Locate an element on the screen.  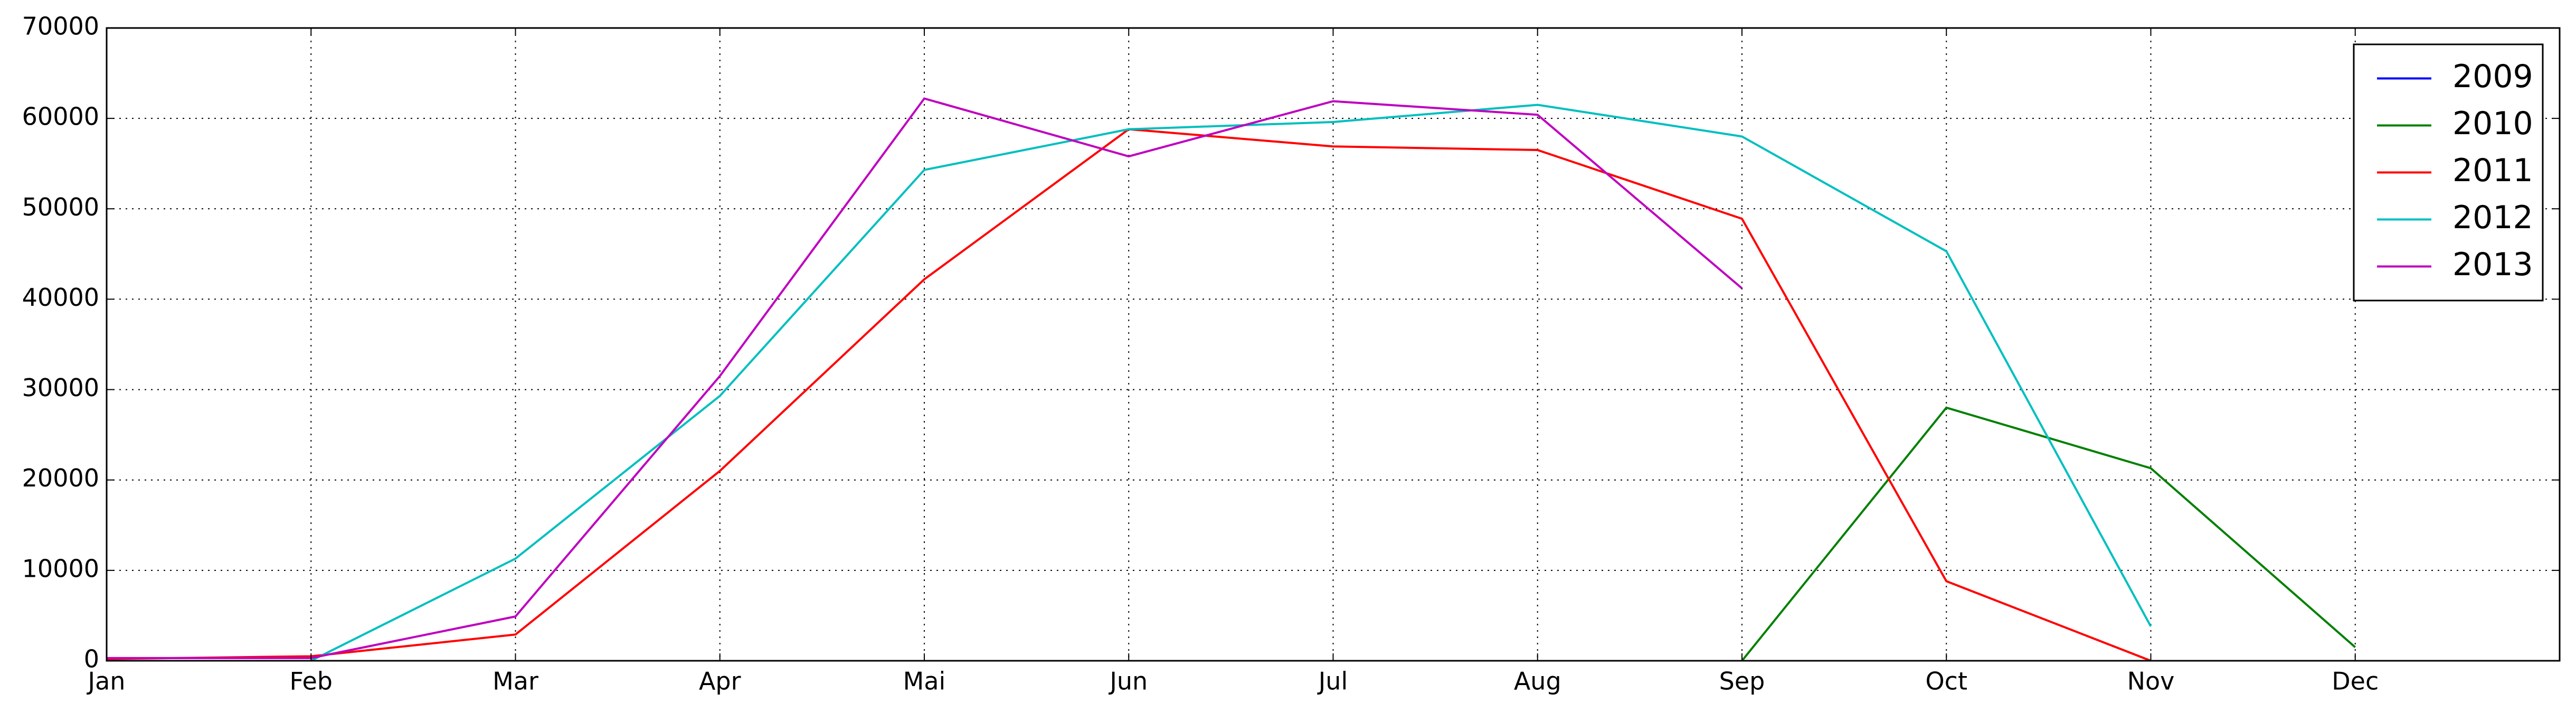
legend-label: 2013 is located at coordinates (2492, 265).